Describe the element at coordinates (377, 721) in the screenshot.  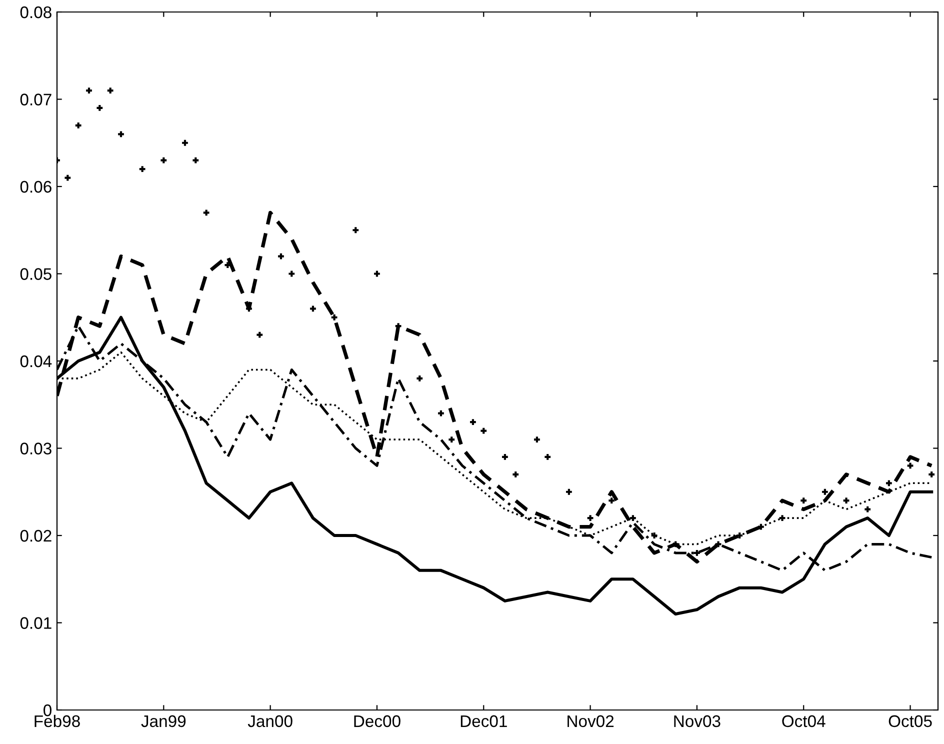
I see `x-tick-label: Dec00` at that location.